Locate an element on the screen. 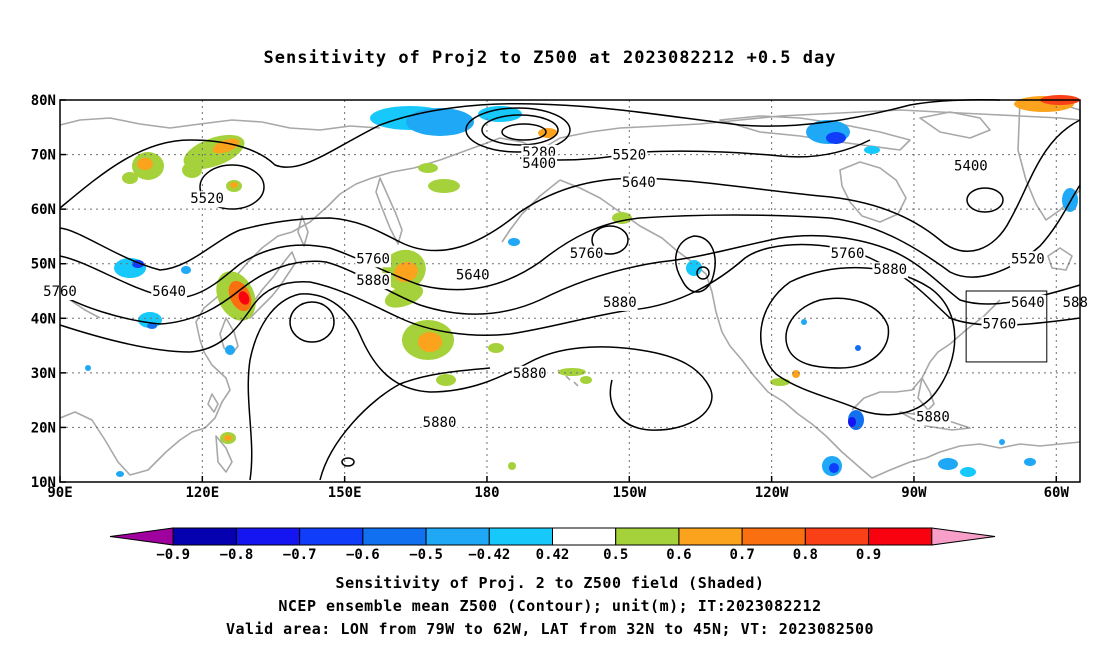 The width and height of the screenshot is (1100, 650). colorbar-label: 0.8 is located at coordinates (805, 555).